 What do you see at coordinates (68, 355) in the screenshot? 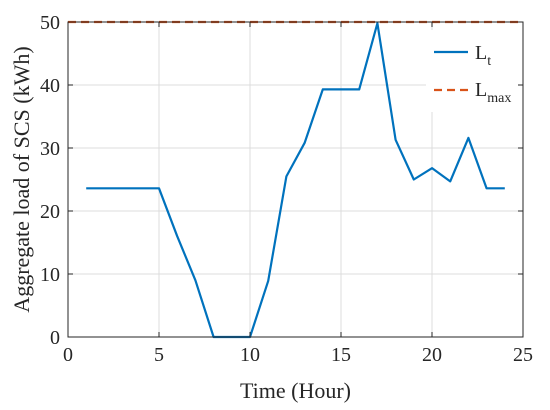
I see `x-tick-label: 0` at bounding box center [68, 355].